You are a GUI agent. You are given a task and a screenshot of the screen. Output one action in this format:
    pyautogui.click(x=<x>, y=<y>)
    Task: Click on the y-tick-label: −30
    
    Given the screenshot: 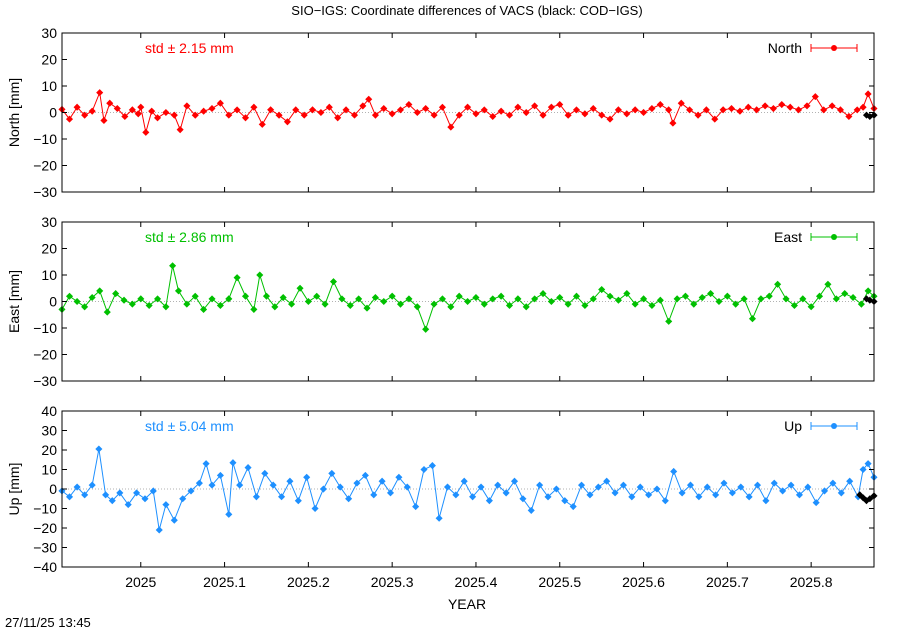 What is the action you would take?
    pyautogui.click(x=45, y=548)
    